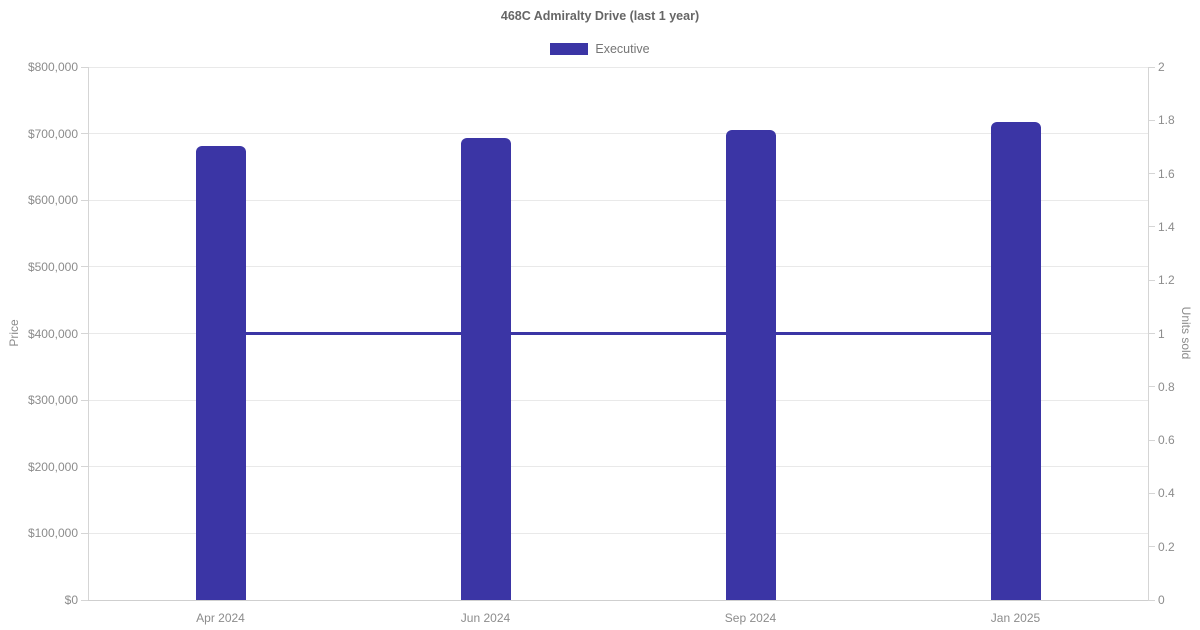 This screenshot has width=1200, height=630. I want to click on right-axis-tick-label: 0.8, so click(1166, 386).